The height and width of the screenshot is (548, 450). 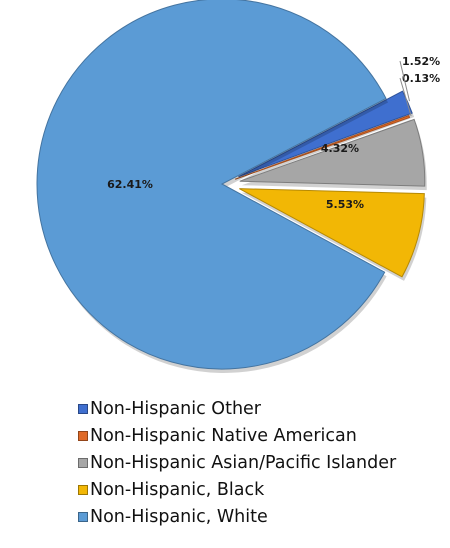 What do you see at coordinates (421, 78) in the screenshot?
I see `data-label: 0.13%` at bounding box center [421, 78].